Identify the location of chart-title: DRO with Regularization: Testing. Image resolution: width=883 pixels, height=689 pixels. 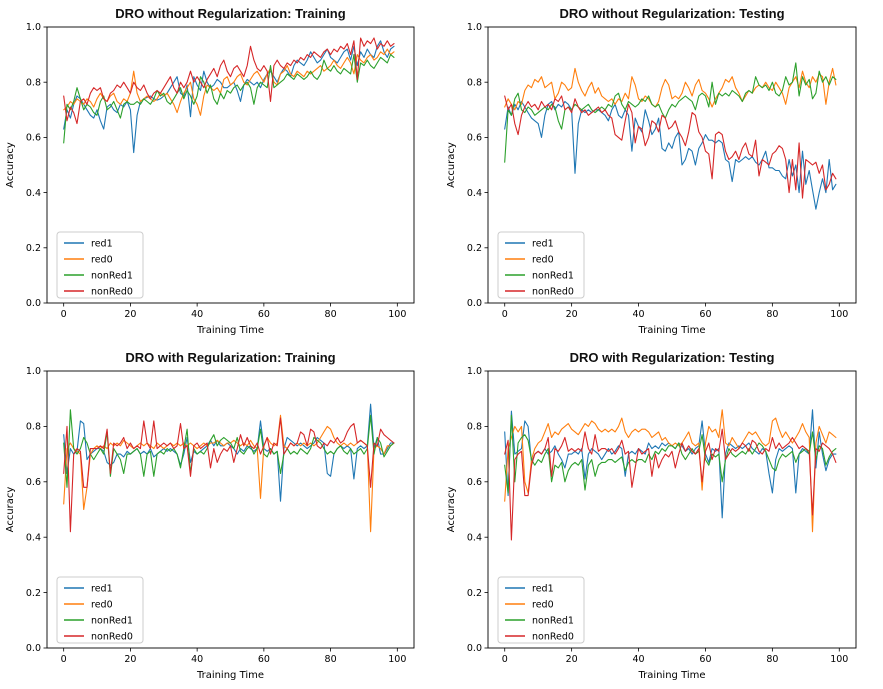
(672, 357).